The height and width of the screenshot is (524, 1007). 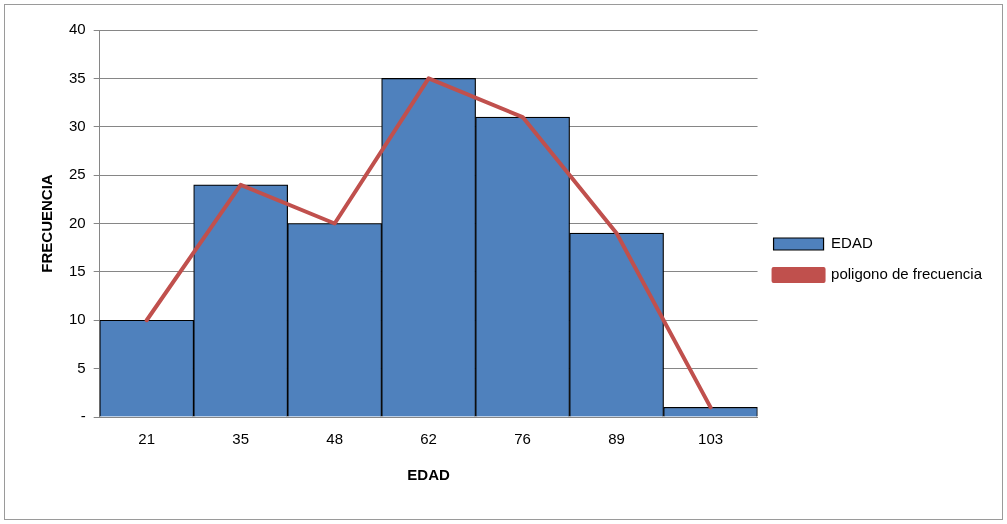 What do you see at coordinates (77, 125) in the screenshot?
I see `y-tick-label: 30` at bounding box center [77, 125].